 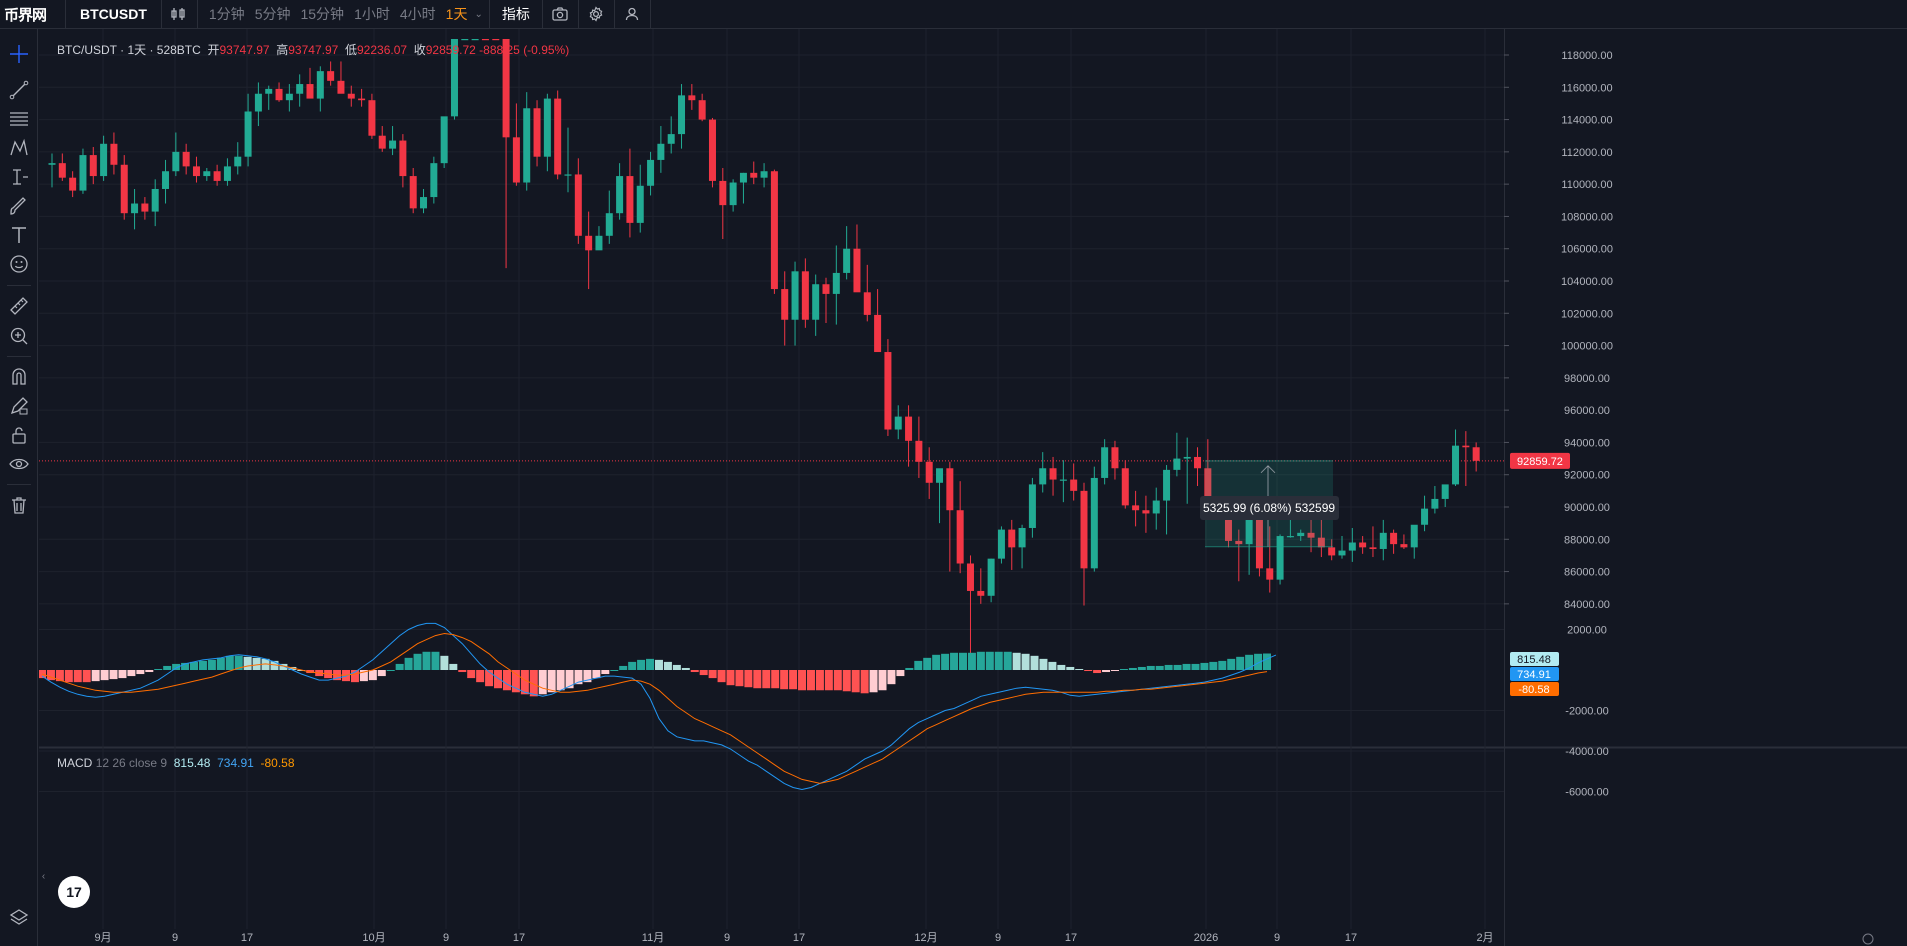 What do you see at coordinates (953, 14) in the screenshot?
I see `top-toolbar: 币界网 BTCUSDT 1分钟 5分钟 15分钟 1小时 4小时 1天 ⌄ 指标` at bounding box center [953, 14].